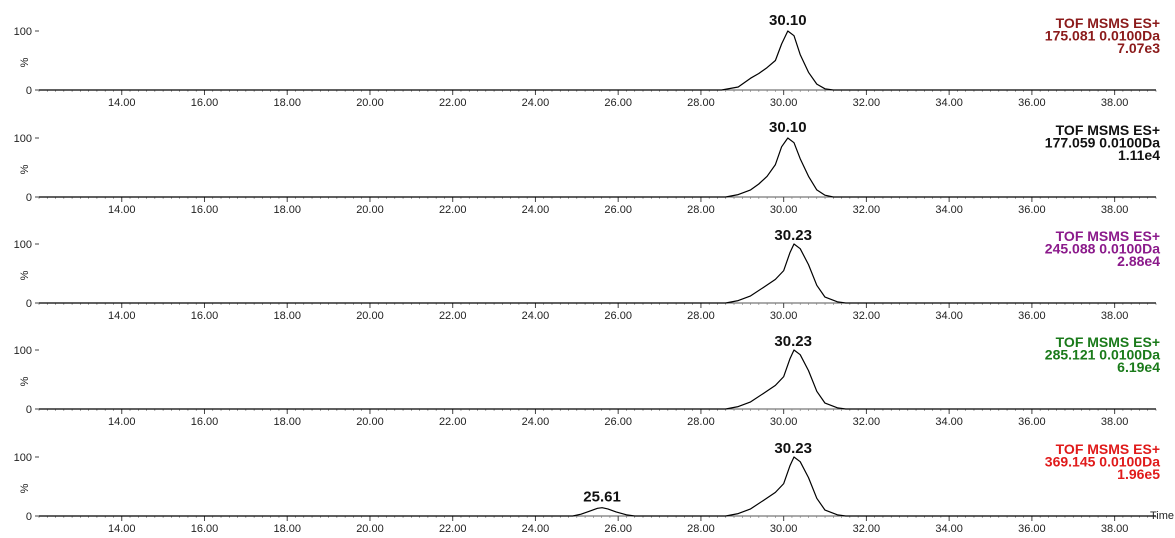 The height and width of the screenshot is (538, 1175). I want to click on trace-info-line: 2.88e4, so click(1138, 261).